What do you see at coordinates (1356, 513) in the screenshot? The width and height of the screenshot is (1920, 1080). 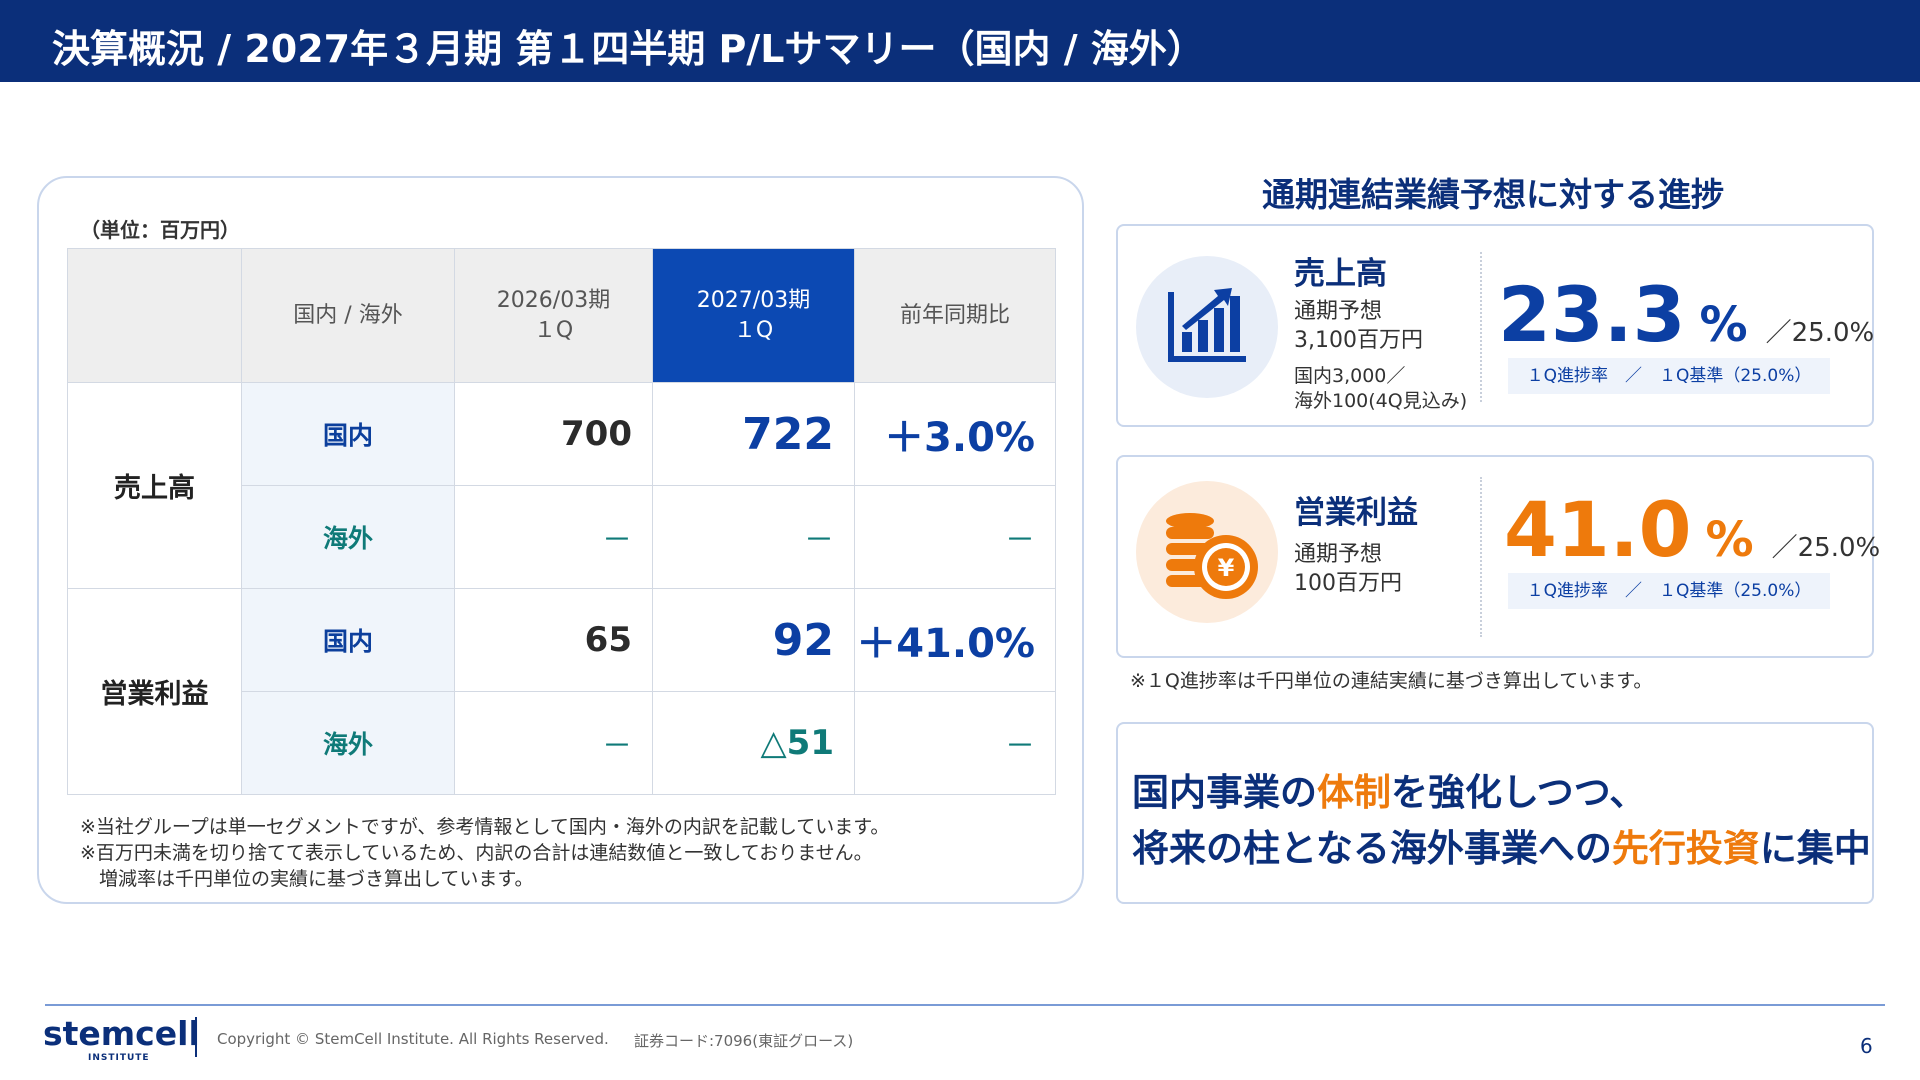 I see `card-name: 営業利益` at bounding box center [1356, 513].